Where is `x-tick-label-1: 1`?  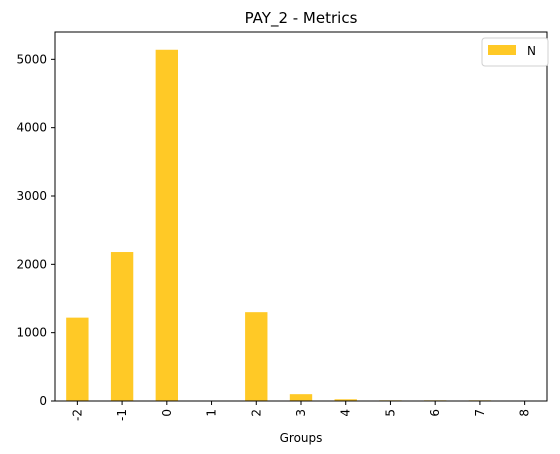
x-tick-label-1: 1 is located at coordinates (212, 413).